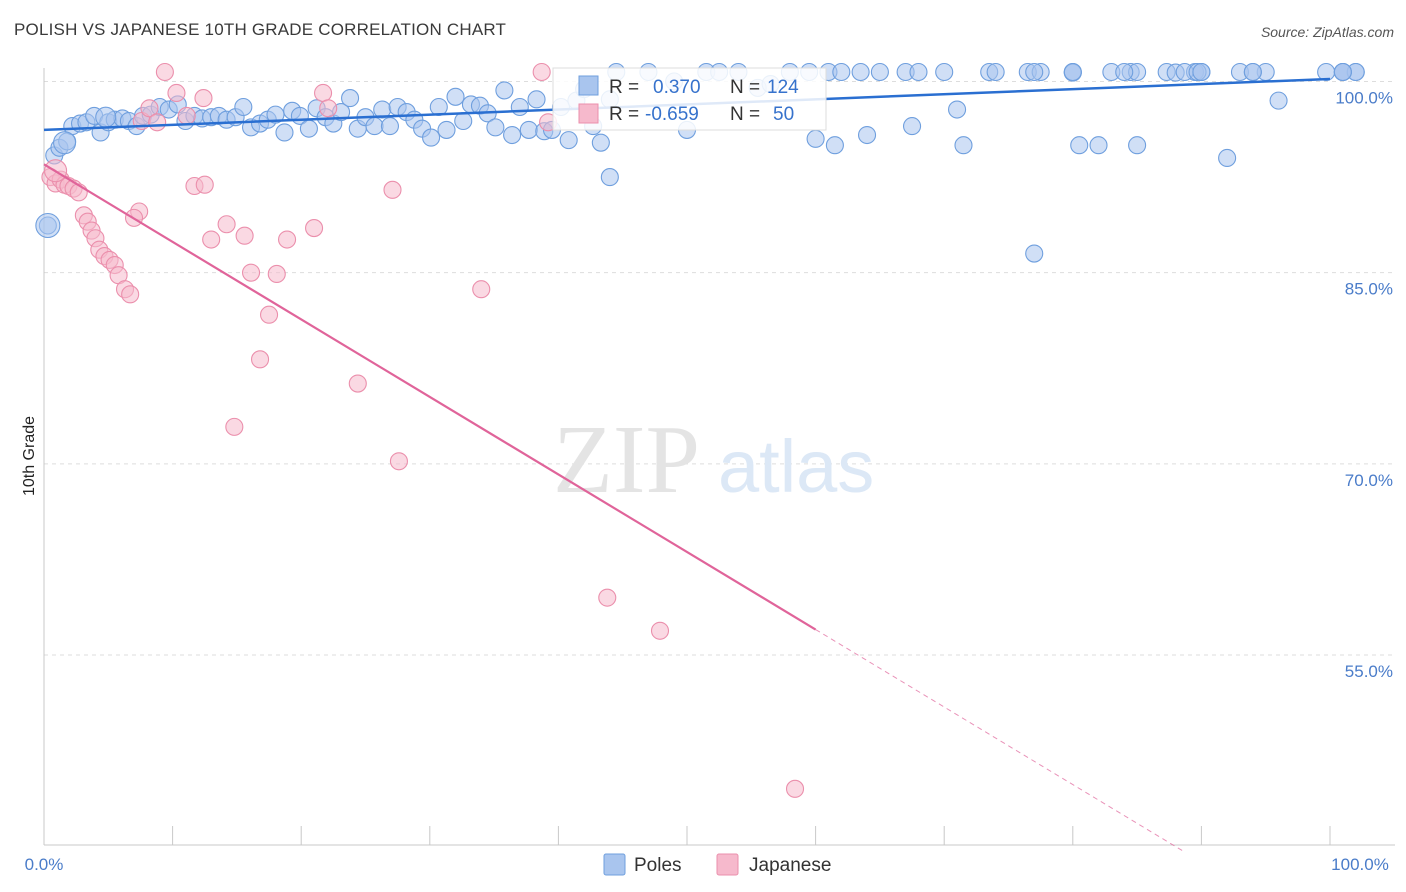 The height and width of the screenshot is (892, 1406). Describe the element at coordinates (790, 865) in the screenshot. I see `legend-label-japanese: Japanese` at that location.